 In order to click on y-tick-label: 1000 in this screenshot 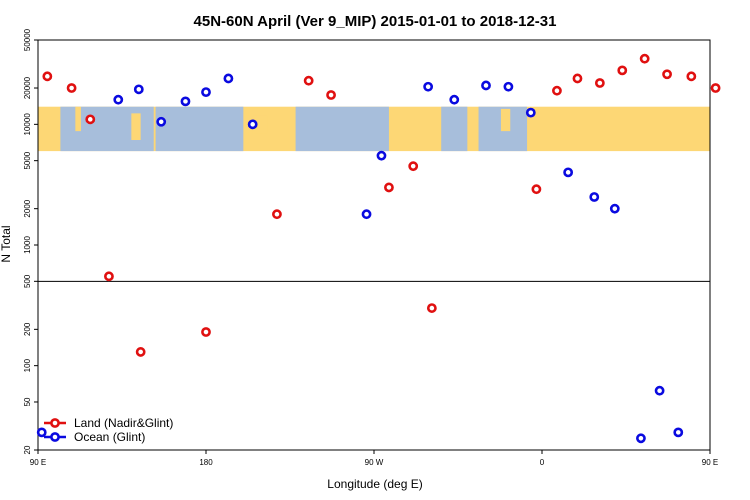, I will do `click(27, 245)`.